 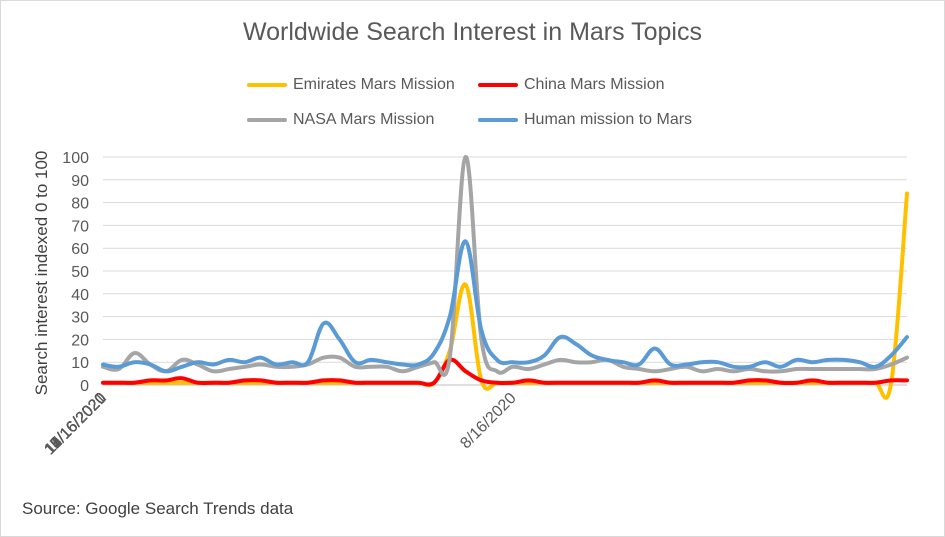 I want to click on y-tick-label: 100, so click(x=75, y=158).